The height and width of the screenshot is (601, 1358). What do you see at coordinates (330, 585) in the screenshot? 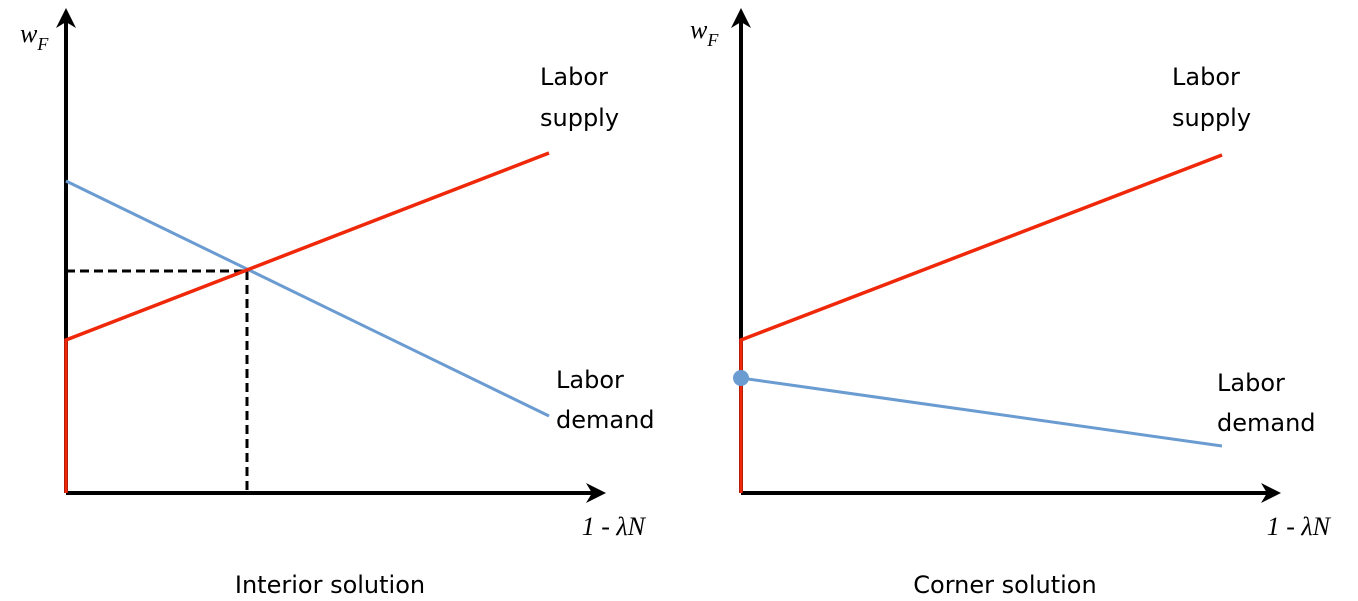
I see `caption: Interior solution` at bounding box center [330, 585].